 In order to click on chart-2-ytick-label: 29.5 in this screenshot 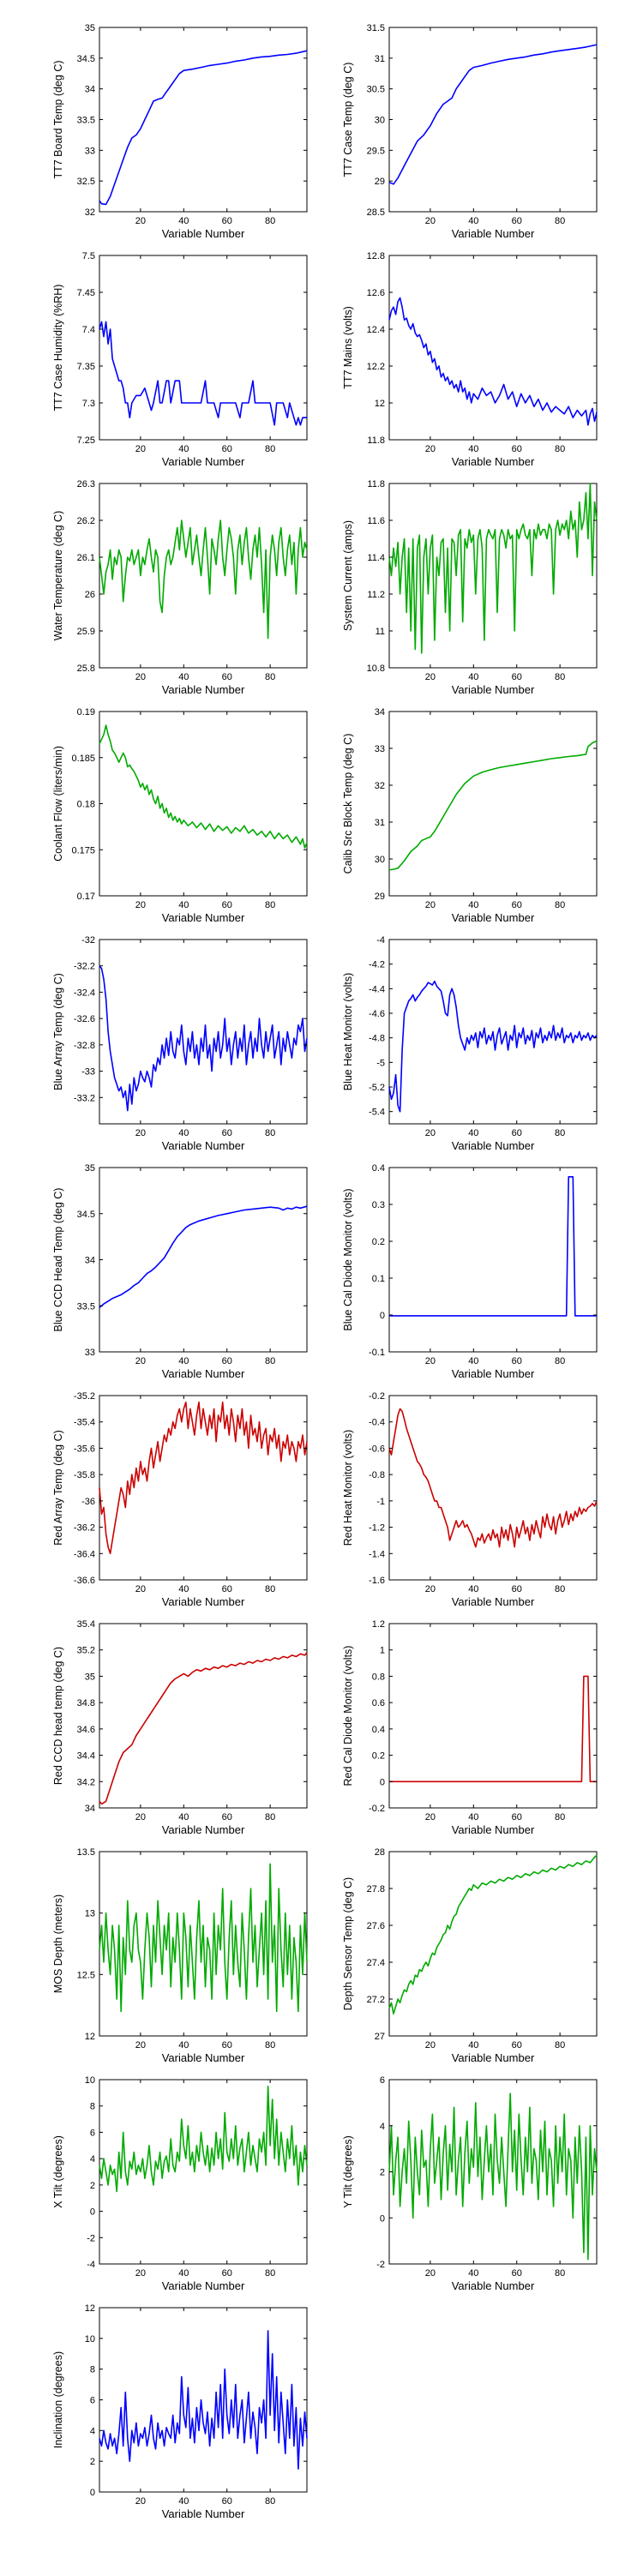, I will do `click(376, 151)`.